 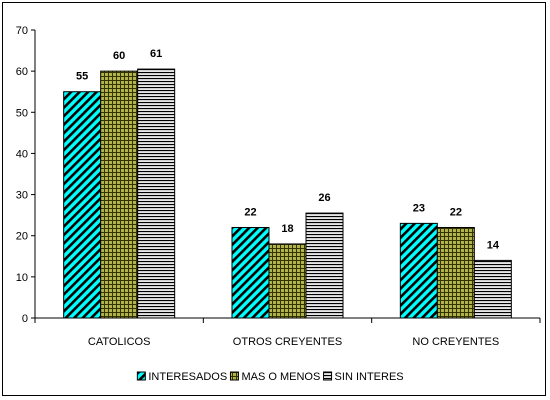 What do you see at coordinates (419, 208) in the screenshot?
I see `data-label: 23` at bounding box center [419, 208].